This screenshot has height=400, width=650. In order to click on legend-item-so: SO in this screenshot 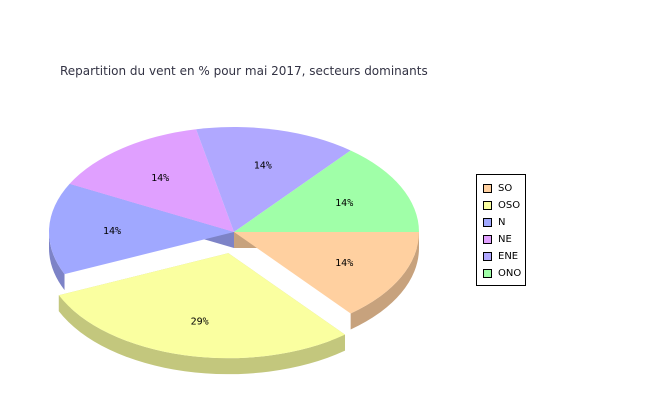, I will do `click(504, 188)`.